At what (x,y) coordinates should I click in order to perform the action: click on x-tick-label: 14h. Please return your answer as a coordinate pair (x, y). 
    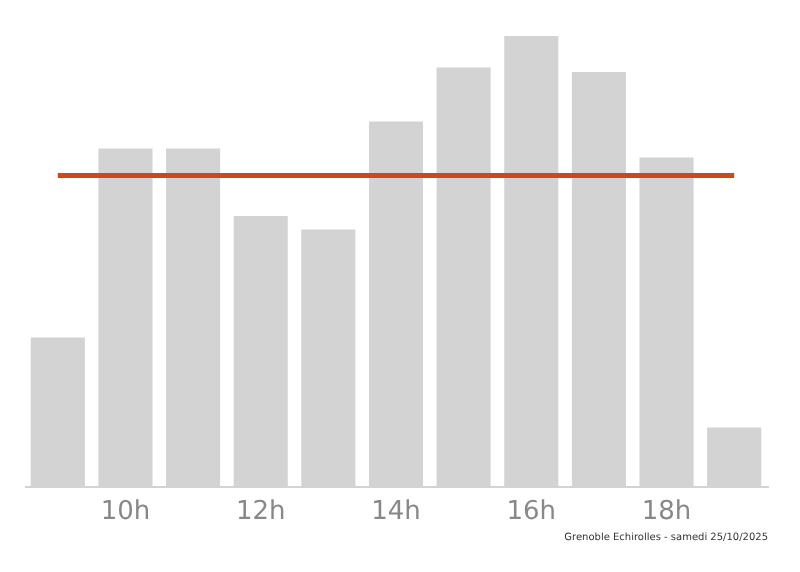
    Looking at the image, I should click on (396, 512).